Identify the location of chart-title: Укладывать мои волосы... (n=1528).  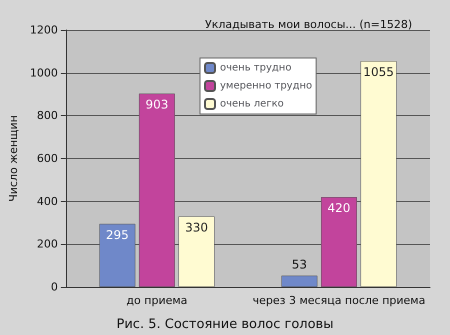
(308, 24).